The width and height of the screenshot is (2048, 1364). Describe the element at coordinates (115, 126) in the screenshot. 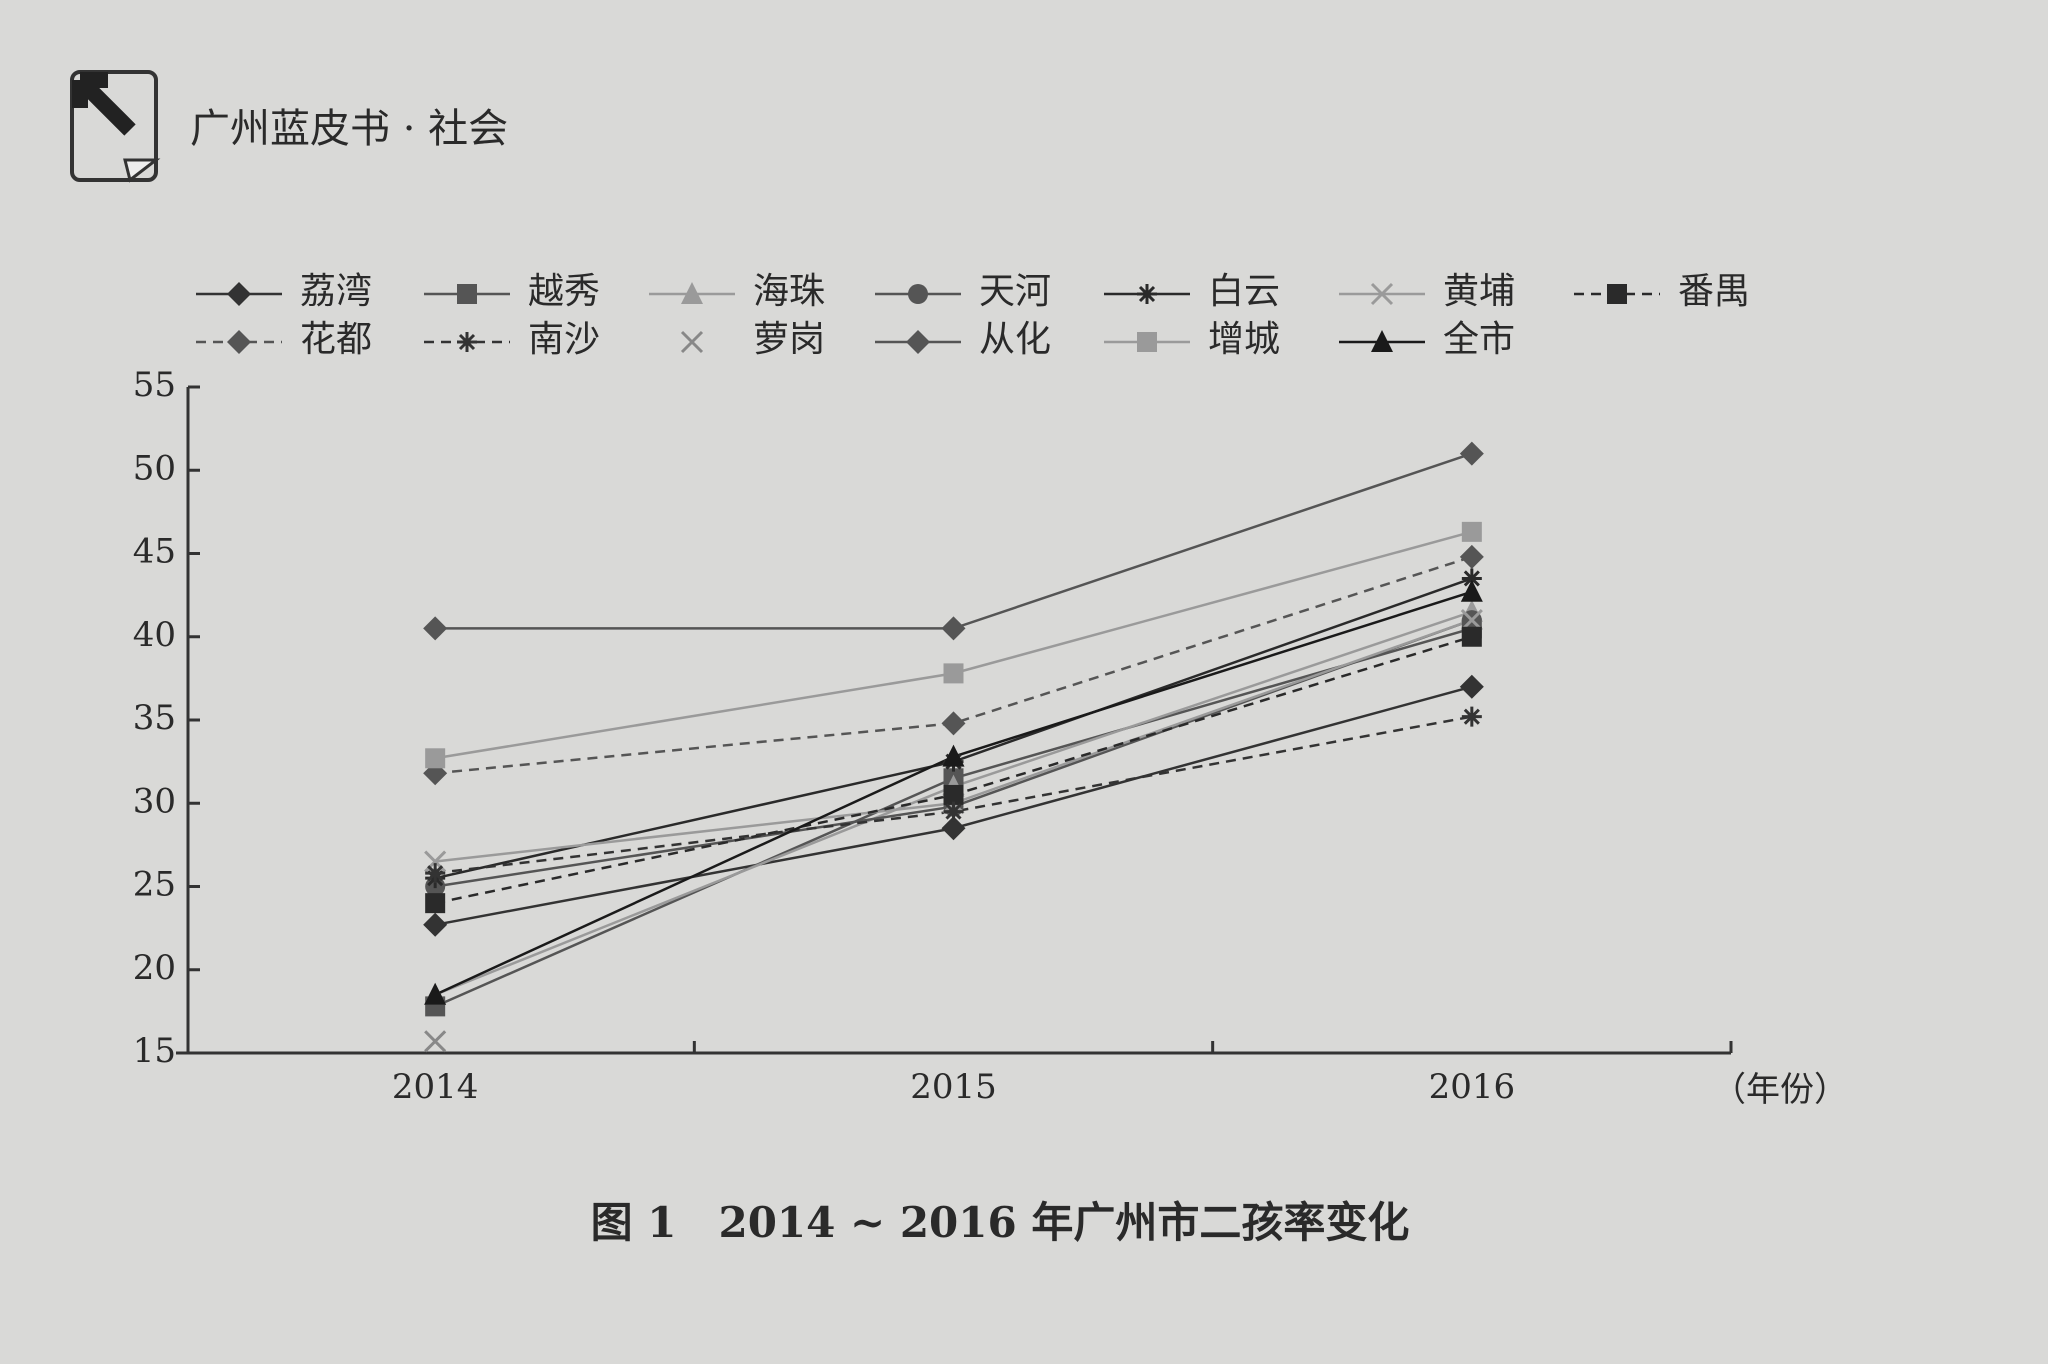

I see `header-icon` at that location.